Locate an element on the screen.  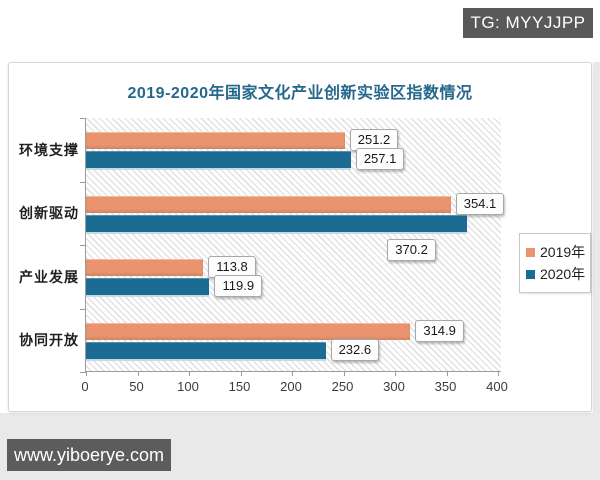
x-axis-tick-label: 400 is located at coordinates (497, 386).